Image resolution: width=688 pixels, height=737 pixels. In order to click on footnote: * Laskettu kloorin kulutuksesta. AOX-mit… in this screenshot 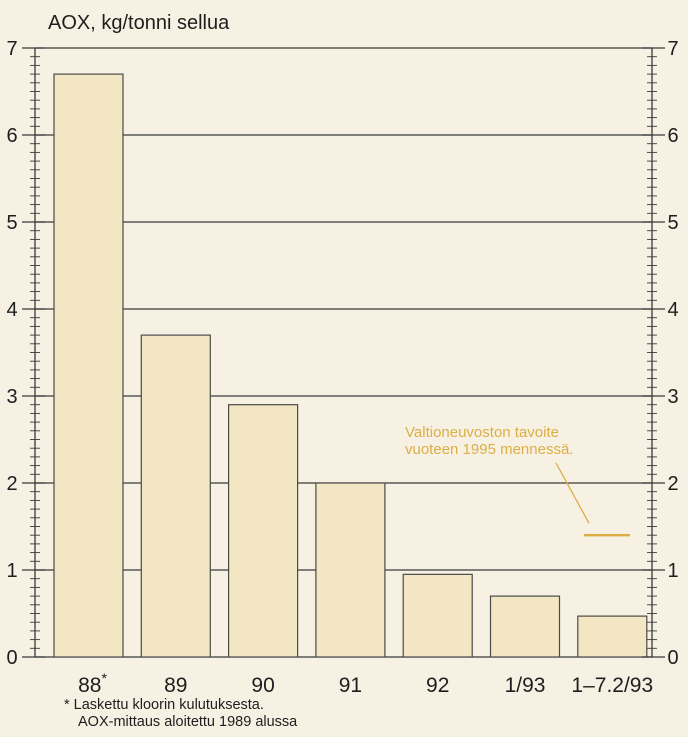, I will do `click(181, 713)`.